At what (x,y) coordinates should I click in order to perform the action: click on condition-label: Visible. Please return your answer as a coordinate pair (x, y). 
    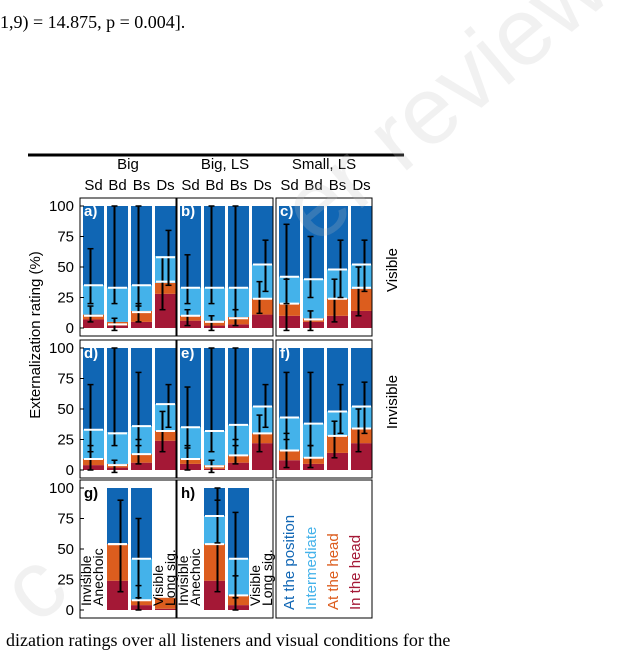
    Looking at the image, I should click on (255, 585).